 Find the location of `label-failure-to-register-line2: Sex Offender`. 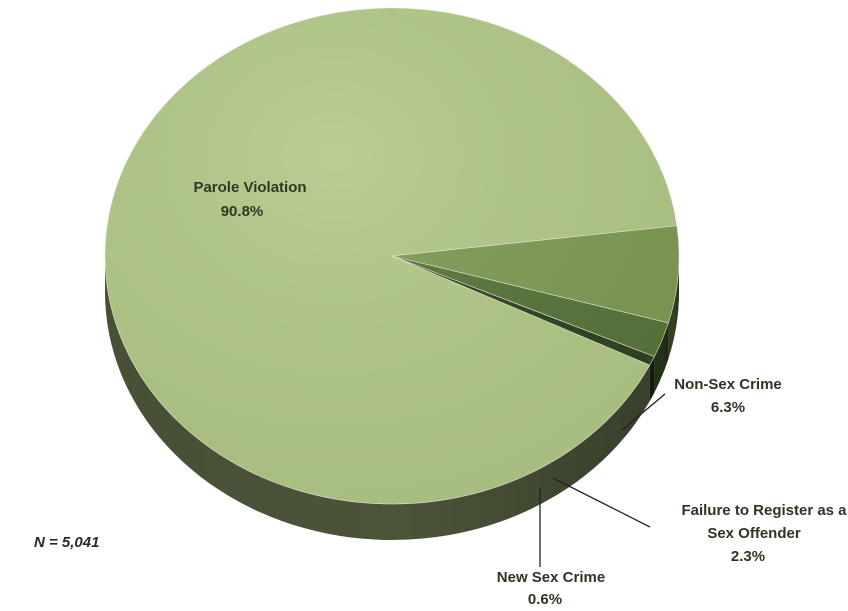

label-failure-to-register-line2: Sex Offender is located at coordinates (754, 533).